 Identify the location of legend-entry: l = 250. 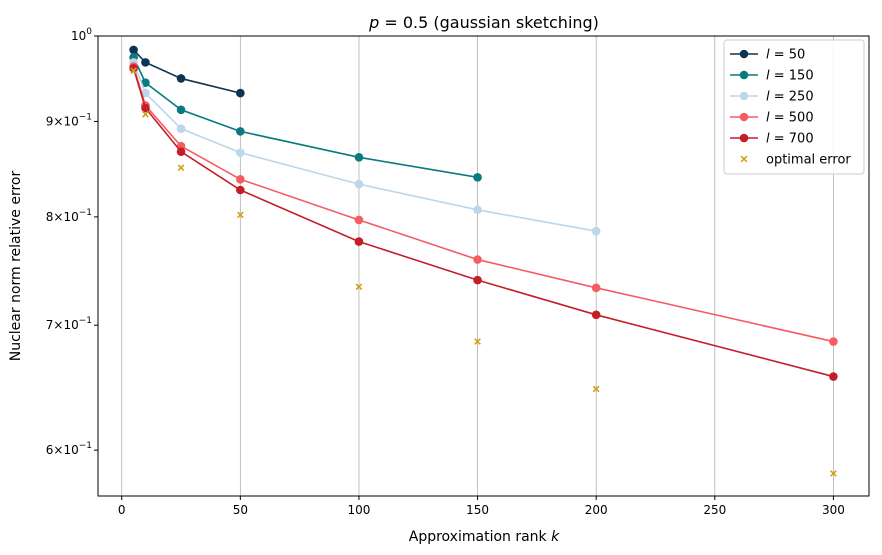
(772, 97).